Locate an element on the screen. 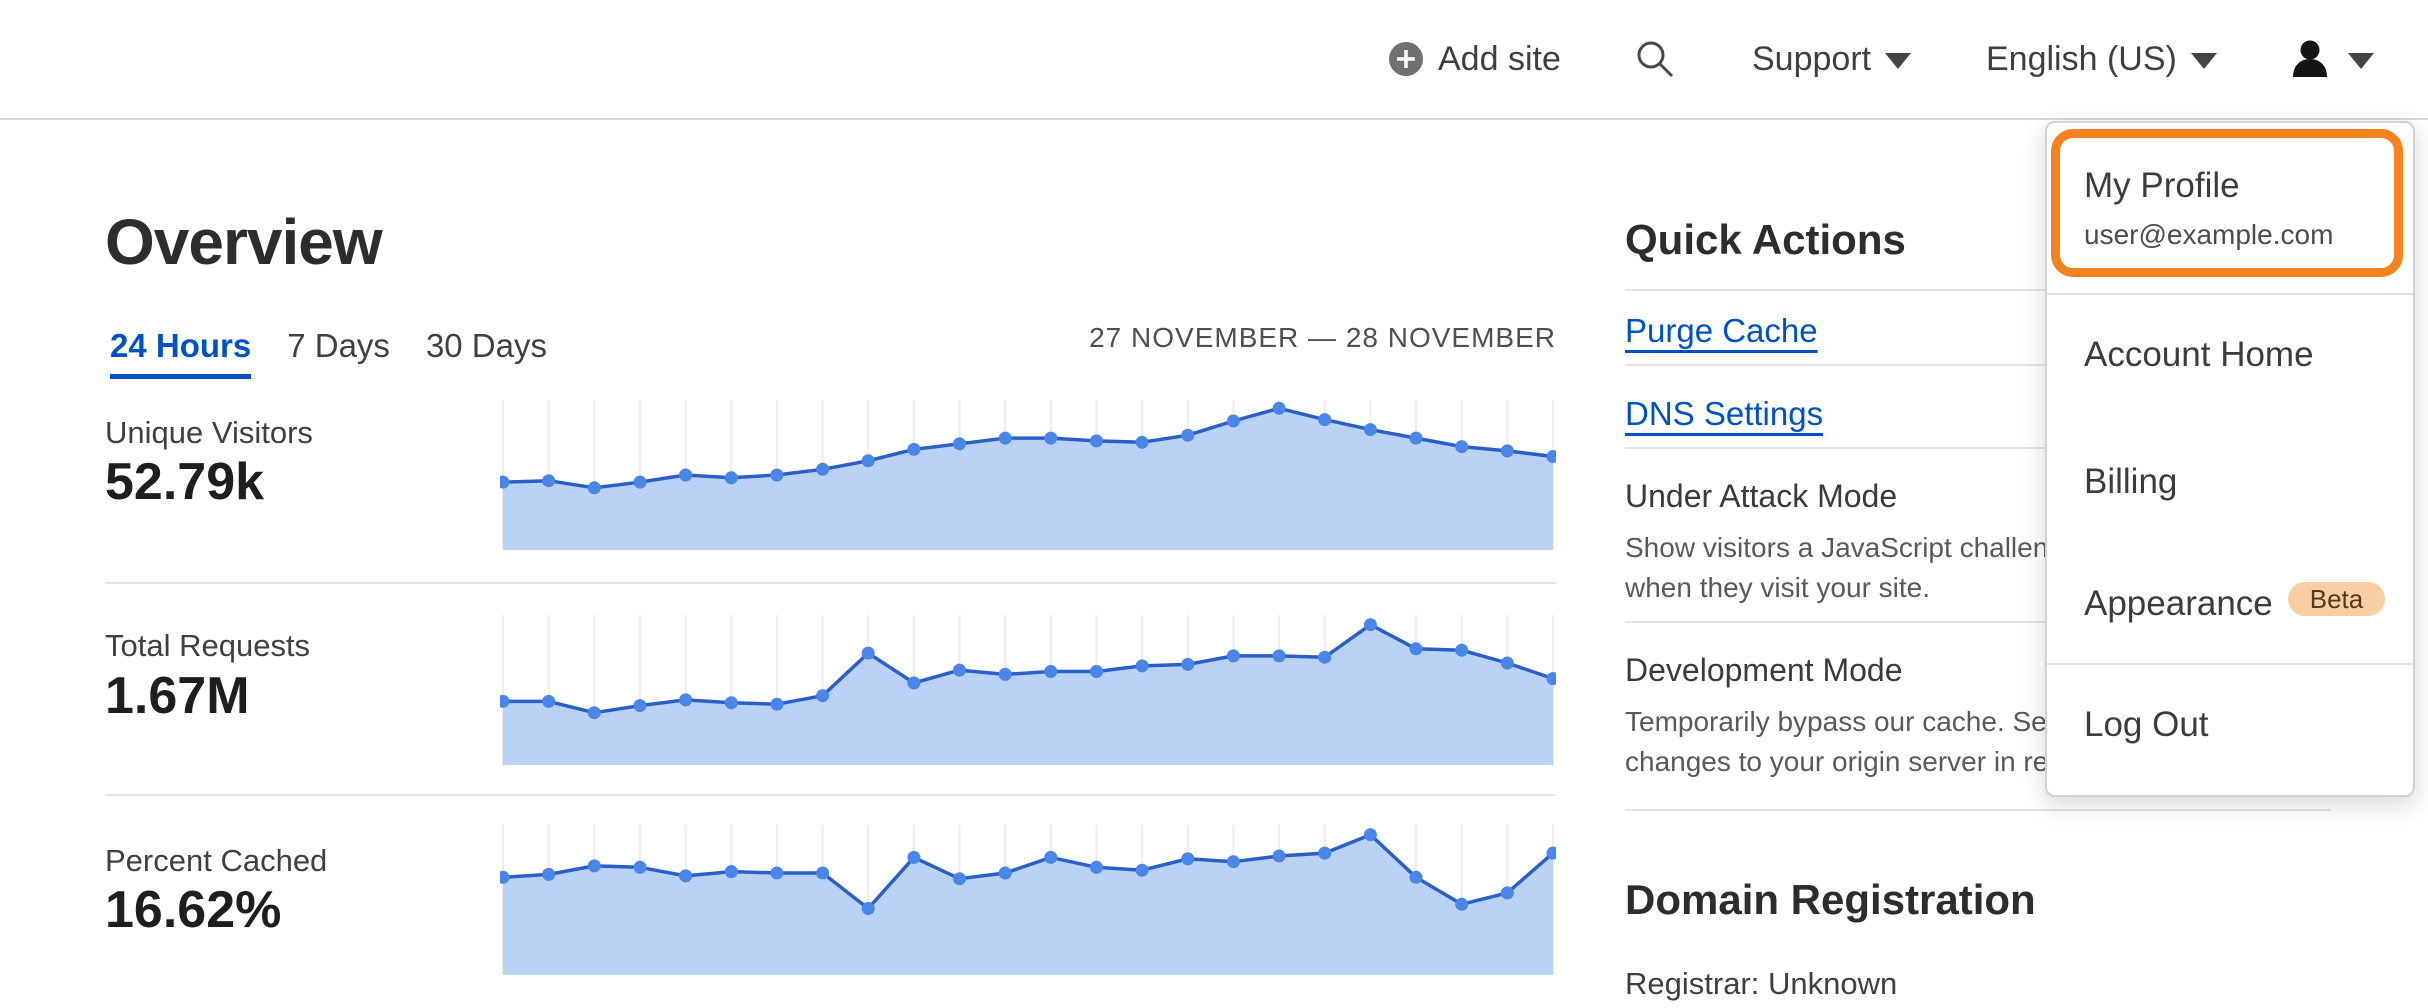  profile-email-label: user@example.com is located at coordinates (2209, 234).